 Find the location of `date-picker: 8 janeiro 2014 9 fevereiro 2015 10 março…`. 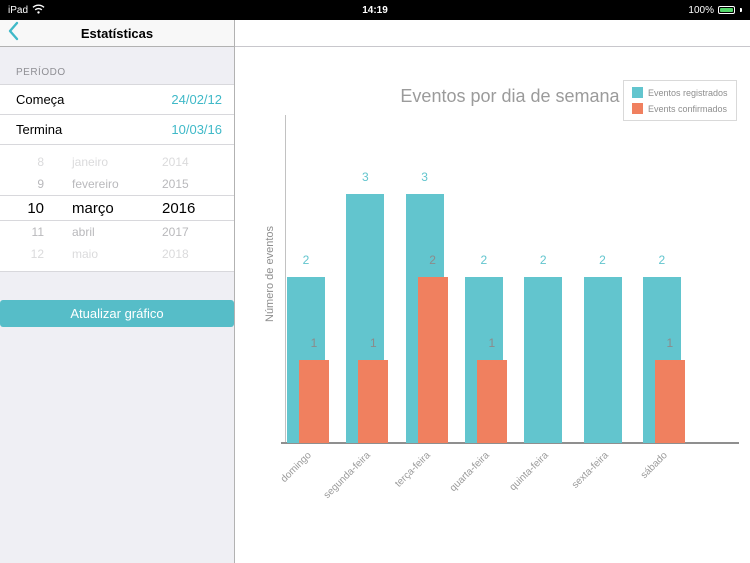

date-picker: 8 janeiro 2014 9 fevereiro 2015 10 março… is located at coordinates (117, 208).